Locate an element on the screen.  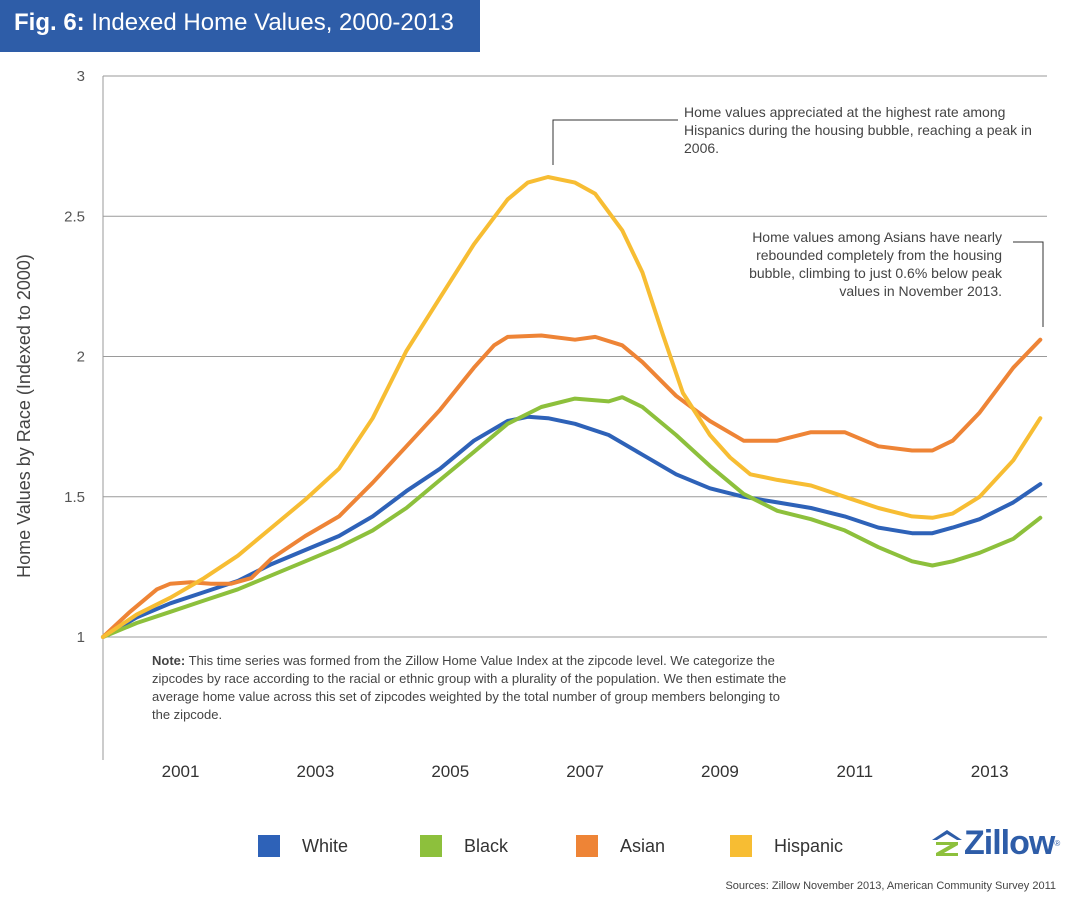
y-tick-label: 2.5 is located at coordinates (74, 216).